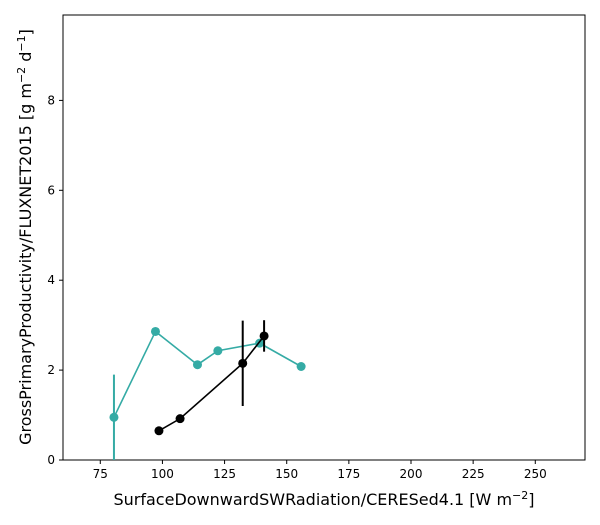 The height and width of the screenshot is (525, 600). What do you see at coordinates (473, 474) in the screenshot?
I see `x-tick-label: 225` at bounding box center [473, 474].